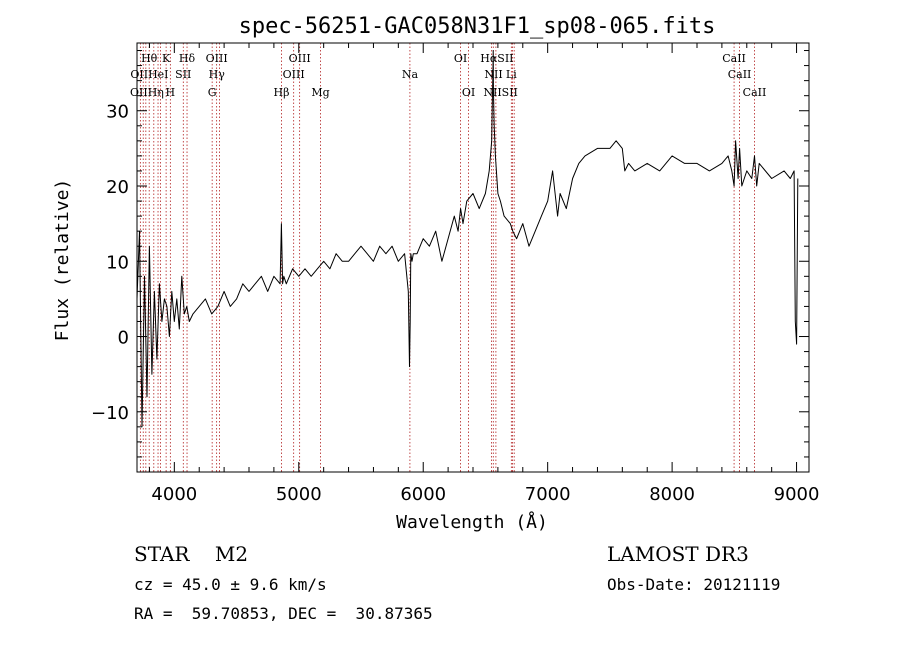 This screenshot has width=900, height=649. I want to click on x-tick-label: 6000, so click(423, 494).